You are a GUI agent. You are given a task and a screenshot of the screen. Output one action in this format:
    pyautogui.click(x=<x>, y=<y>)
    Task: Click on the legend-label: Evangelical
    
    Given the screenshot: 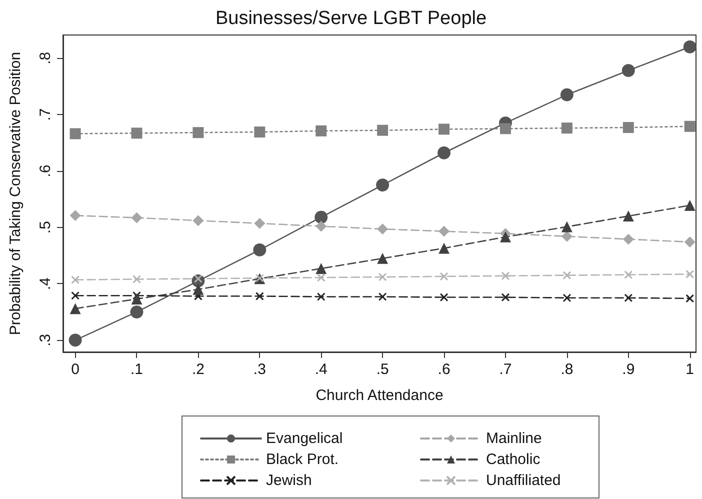 What is the action you would take?
    pyautogui.click(x=304, y=438)
    